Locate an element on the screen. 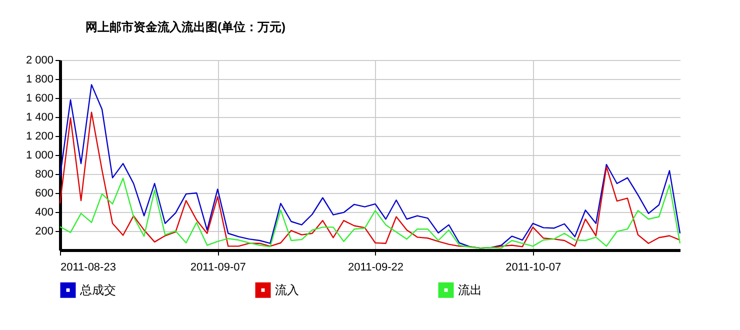 This screenshot has width=740, height=330. legend-label: 总成交 is located at coordinates (97, 290).